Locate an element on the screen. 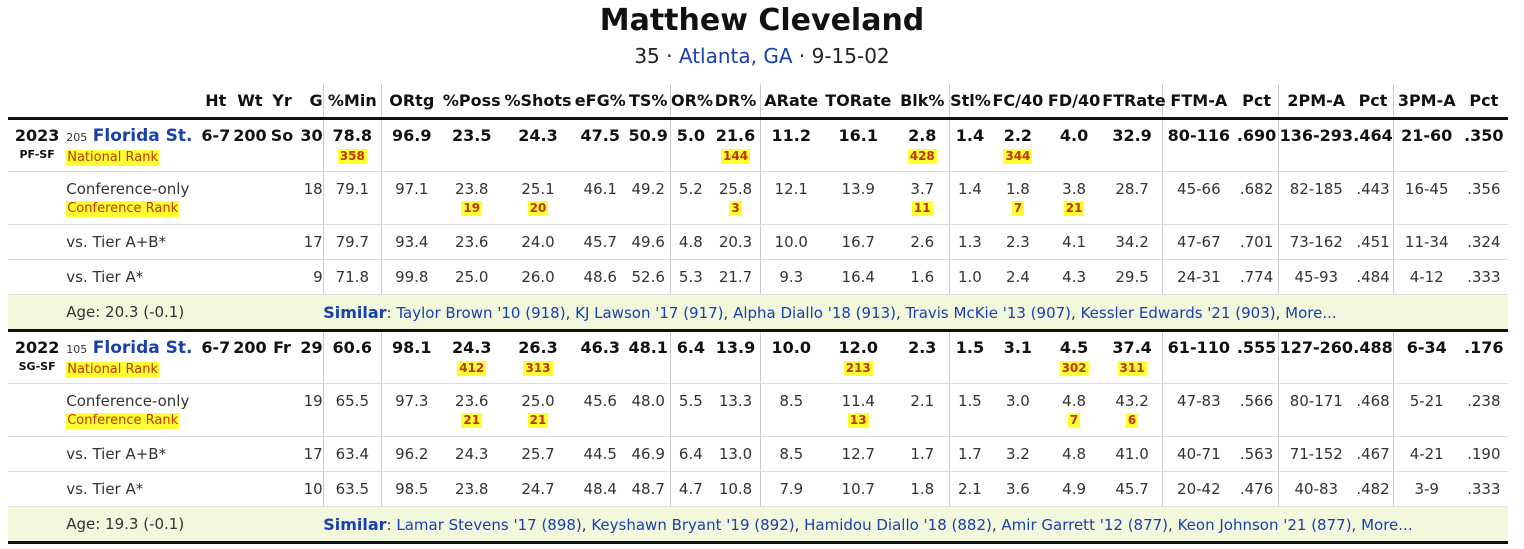 The width and height of the screenshot is (1524, 549). column-header: Blk% is located at coordinates (922, 102).